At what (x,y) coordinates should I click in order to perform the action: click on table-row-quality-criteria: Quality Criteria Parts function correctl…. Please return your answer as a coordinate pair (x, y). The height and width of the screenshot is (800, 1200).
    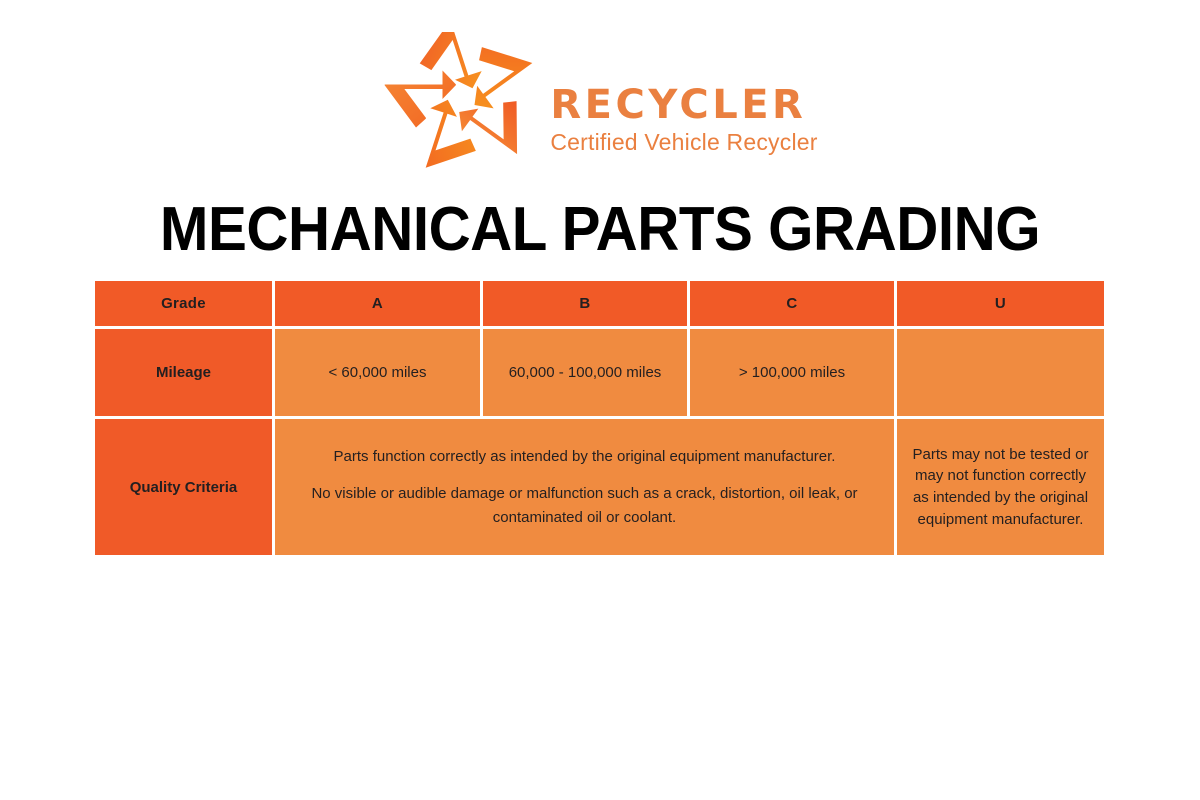
    Looking at the image, I should click on (599, 487).